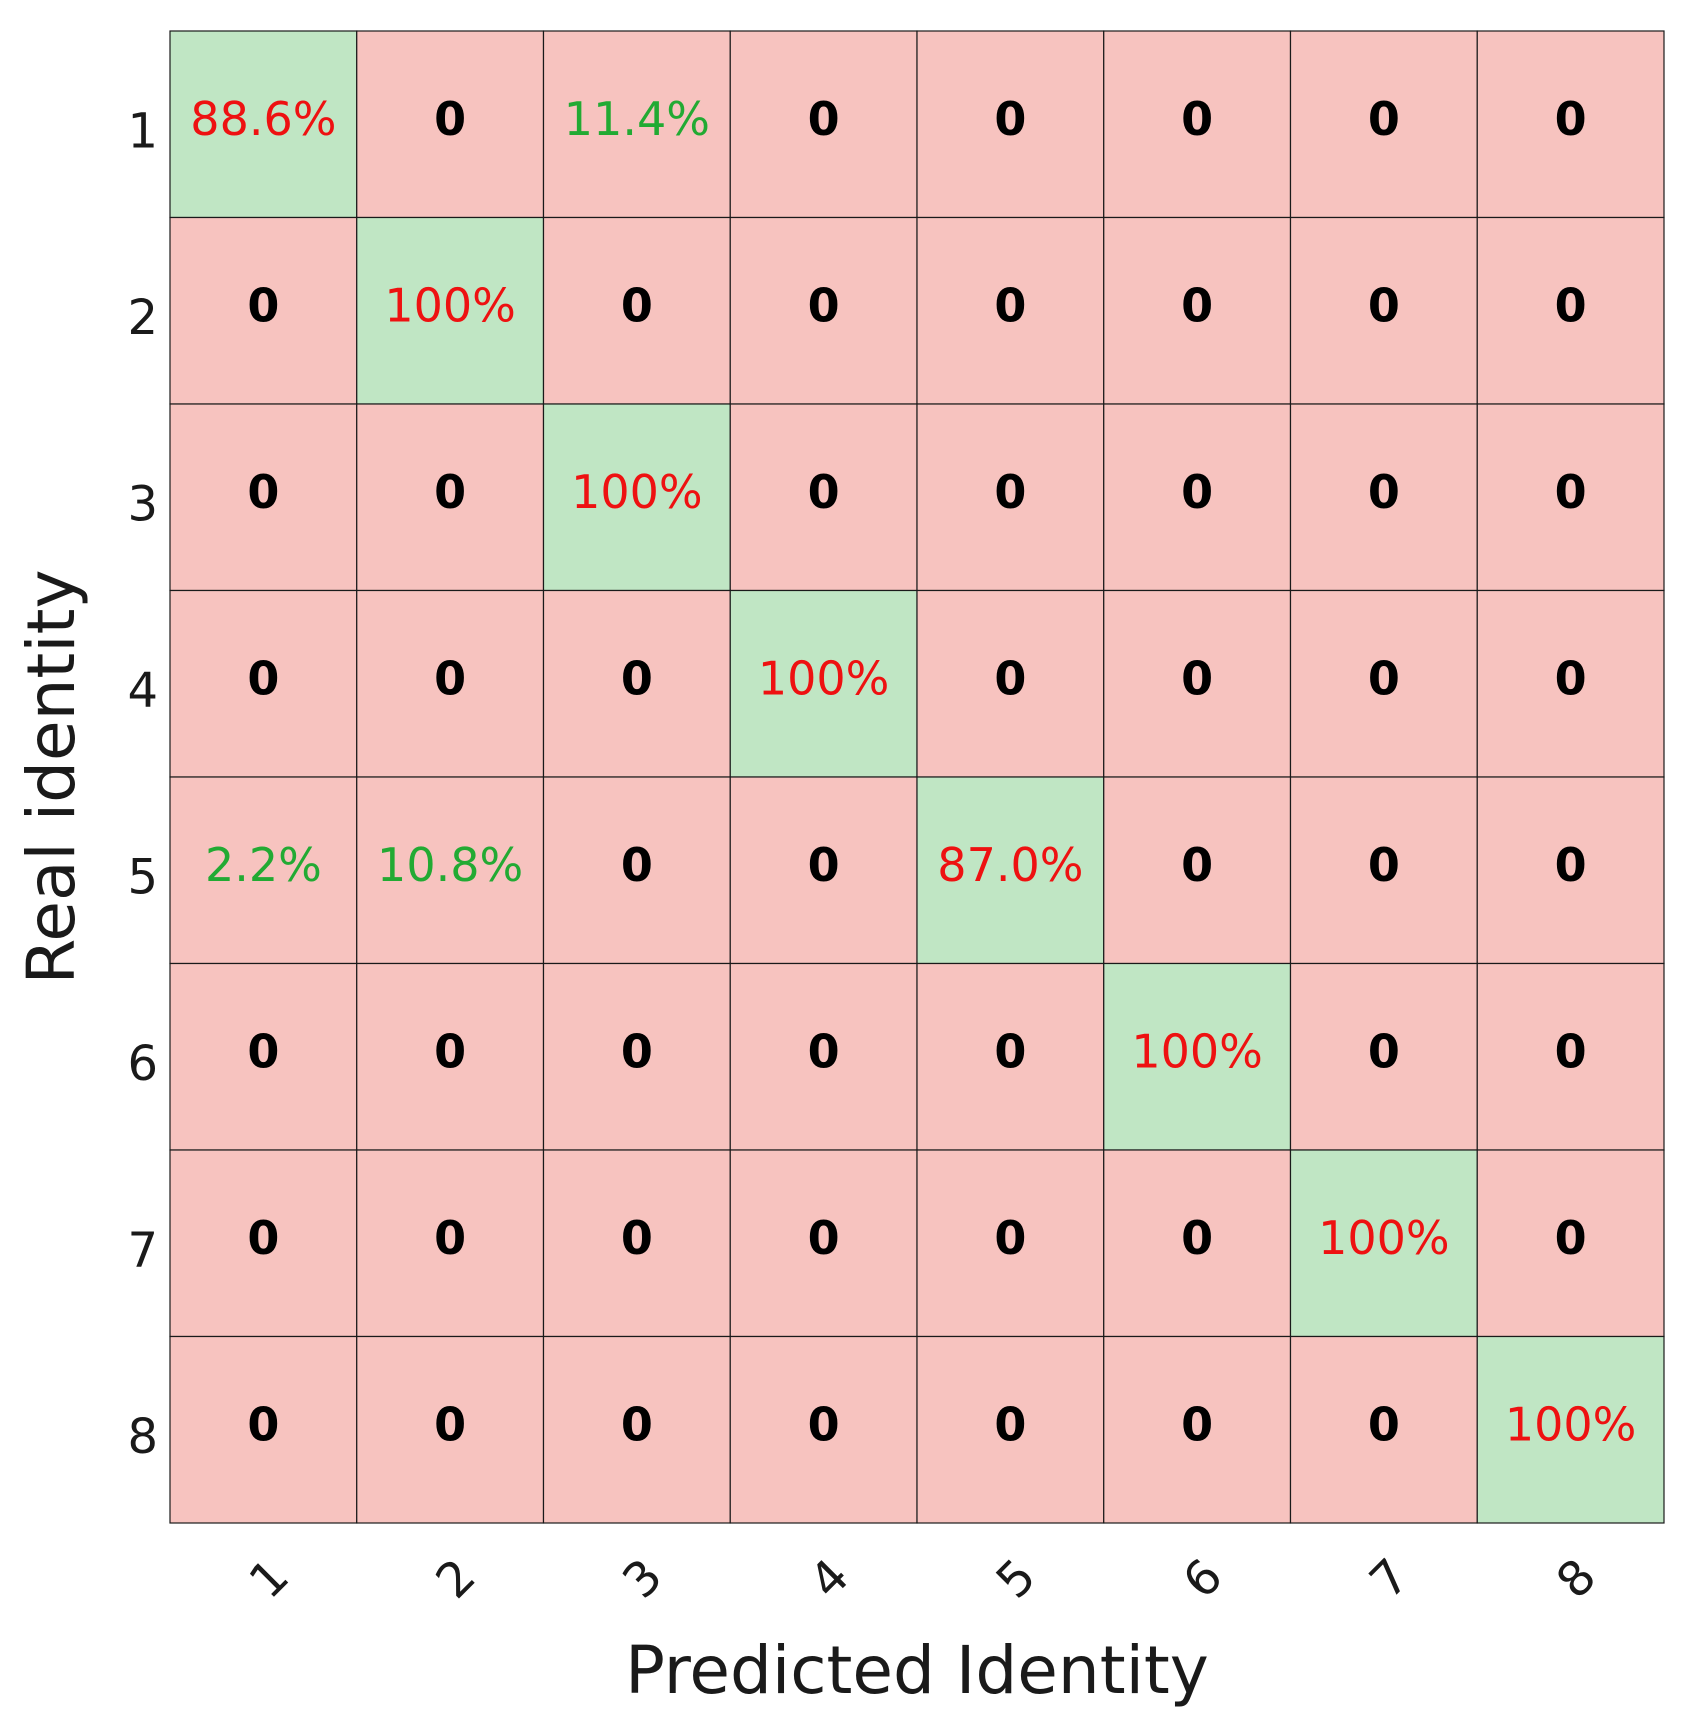 The image size is (1698, 1715). Describe the element at coordinates (1202, 1578) in the screenshot. I see `x-tick-label: 6` at that location.